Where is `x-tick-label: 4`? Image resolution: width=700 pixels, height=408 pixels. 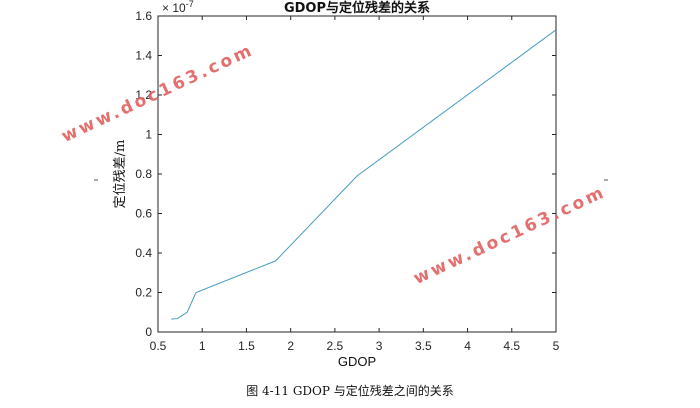 x-tick-label: 4 is located at coordinates (467, 346).